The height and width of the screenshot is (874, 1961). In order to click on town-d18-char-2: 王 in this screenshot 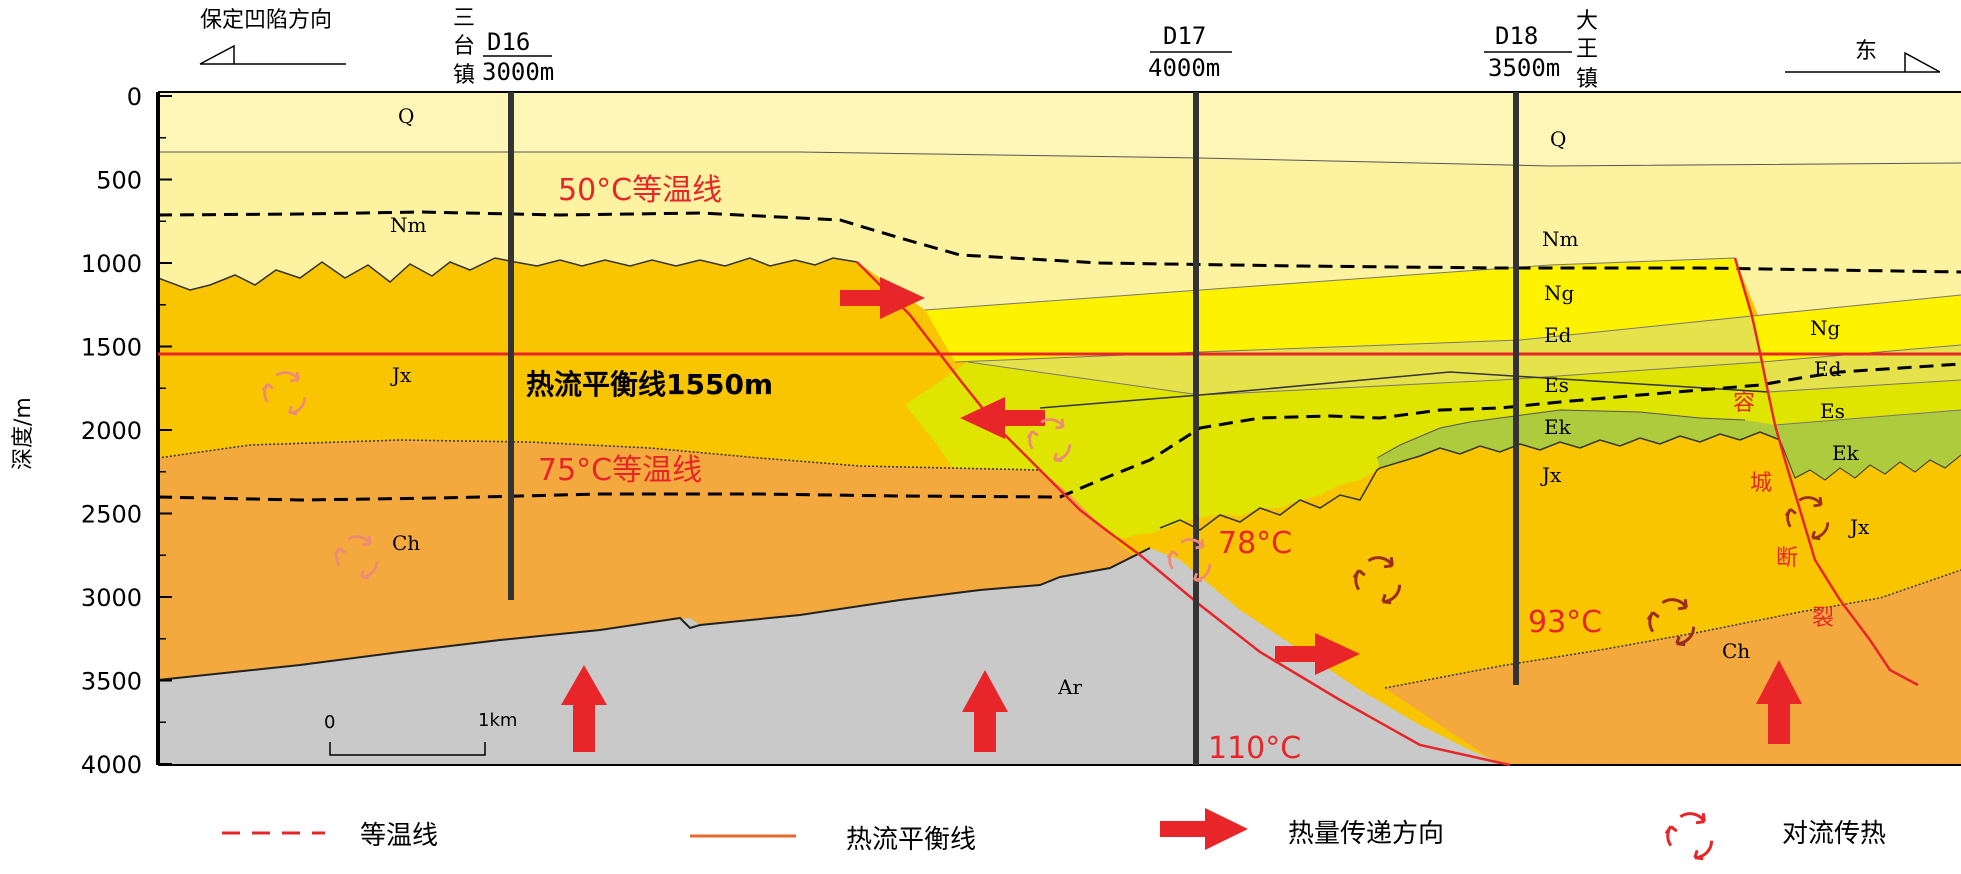, I will do `click(1587, 49)`.